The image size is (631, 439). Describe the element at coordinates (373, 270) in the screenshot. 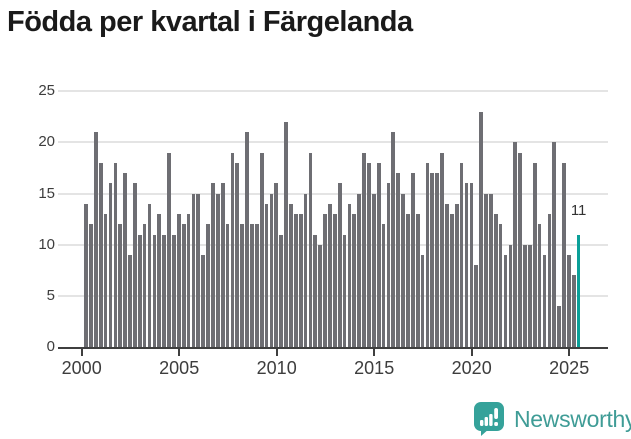

I see `bar-2014Q4` at that location.